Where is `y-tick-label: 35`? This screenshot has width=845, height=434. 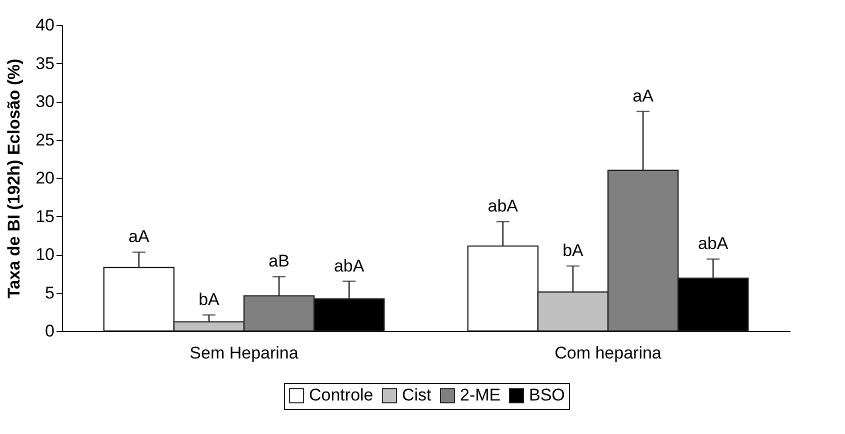 y-tick-label: 35 is located at coordinates (45, 63).